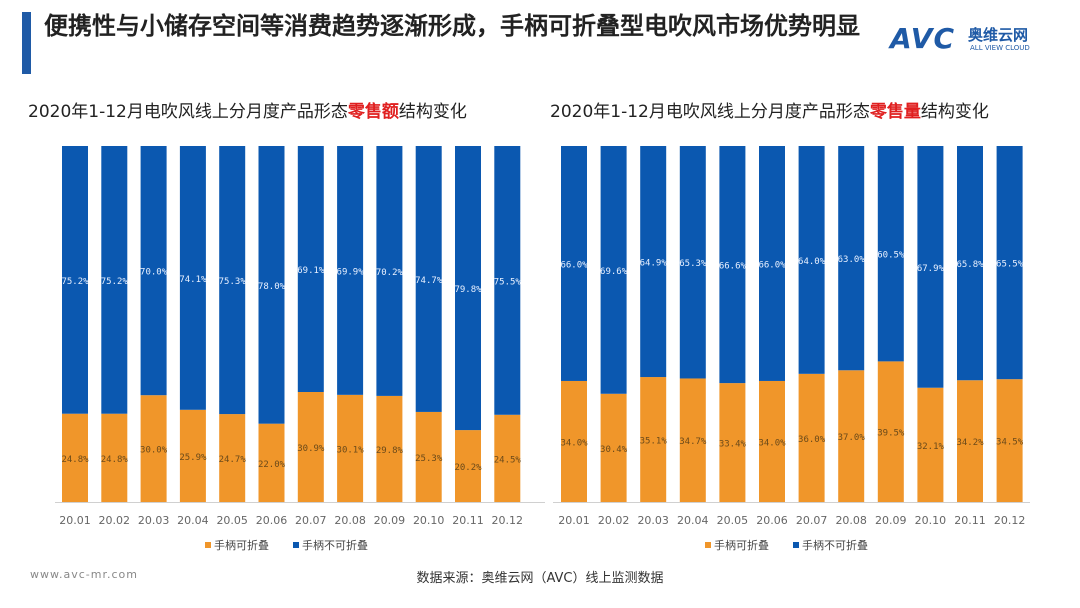  I want to click on data-label-foldable: 37.0%, so click(852, 438).